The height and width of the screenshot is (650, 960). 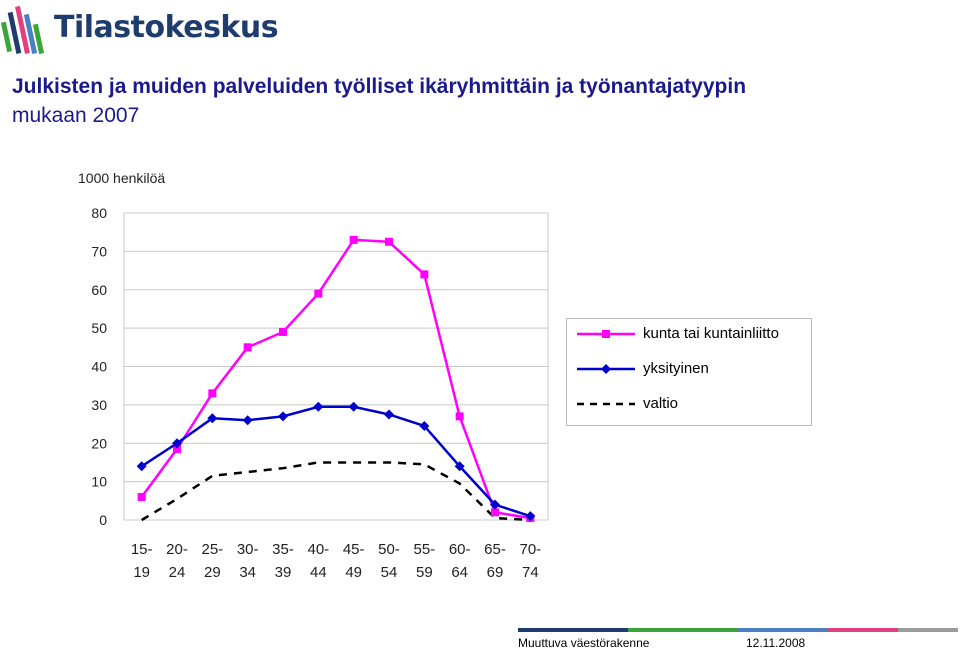 What do you see at coordinates (99, 328) in the screenshot?
I see `y-tick-label: 50` at bounding box center [99, 328].